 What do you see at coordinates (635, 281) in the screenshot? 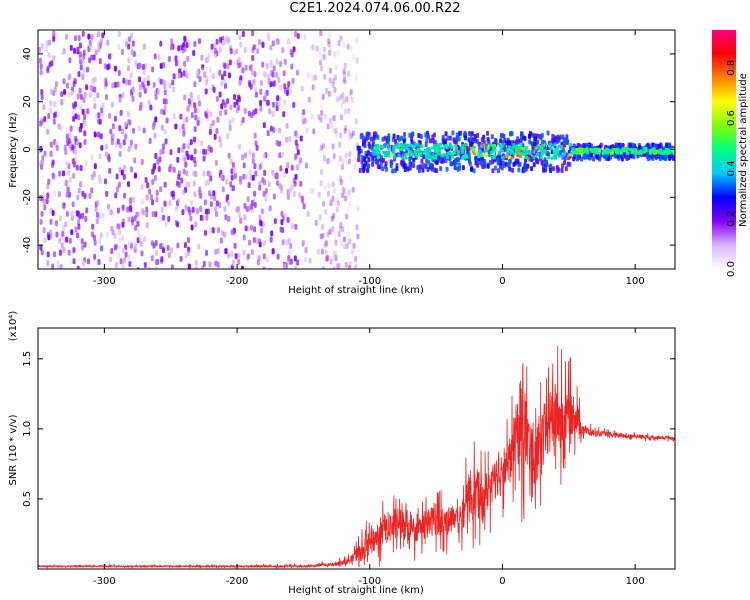
I see `spectrogram-x-tick-label: 100` at bounding box center [635, 281].